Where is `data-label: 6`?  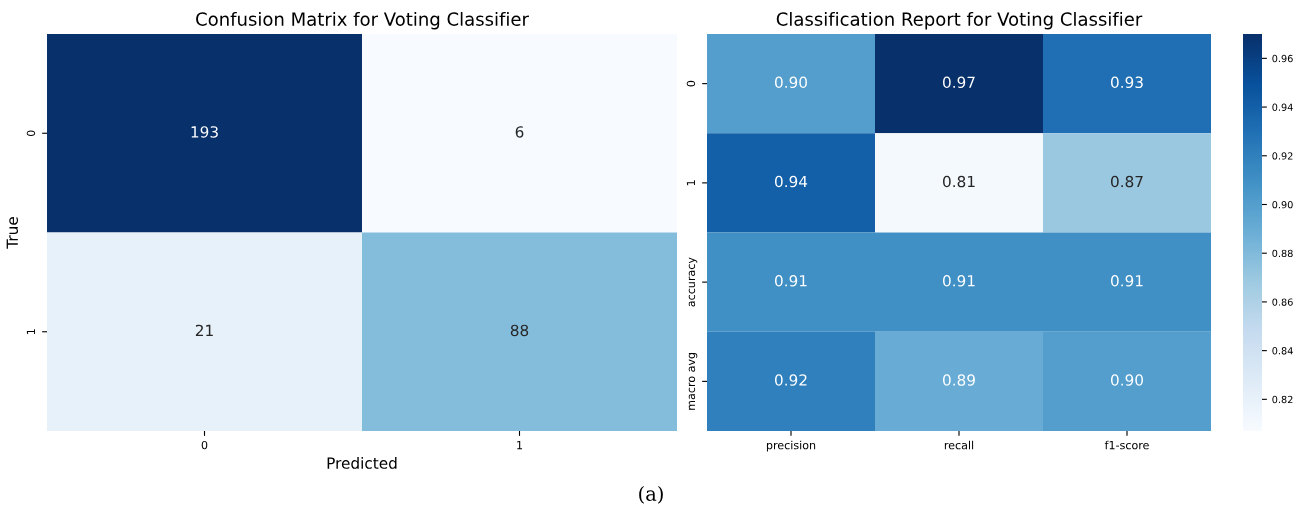
data-label: 6 is located at coordinates (519, 132).